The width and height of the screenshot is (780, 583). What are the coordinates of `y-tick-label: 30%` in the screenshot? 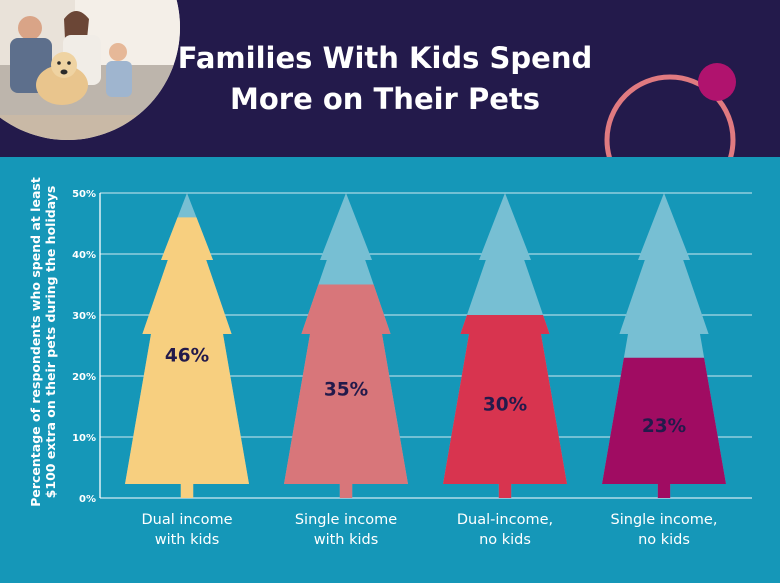 It's located at (84, 316).